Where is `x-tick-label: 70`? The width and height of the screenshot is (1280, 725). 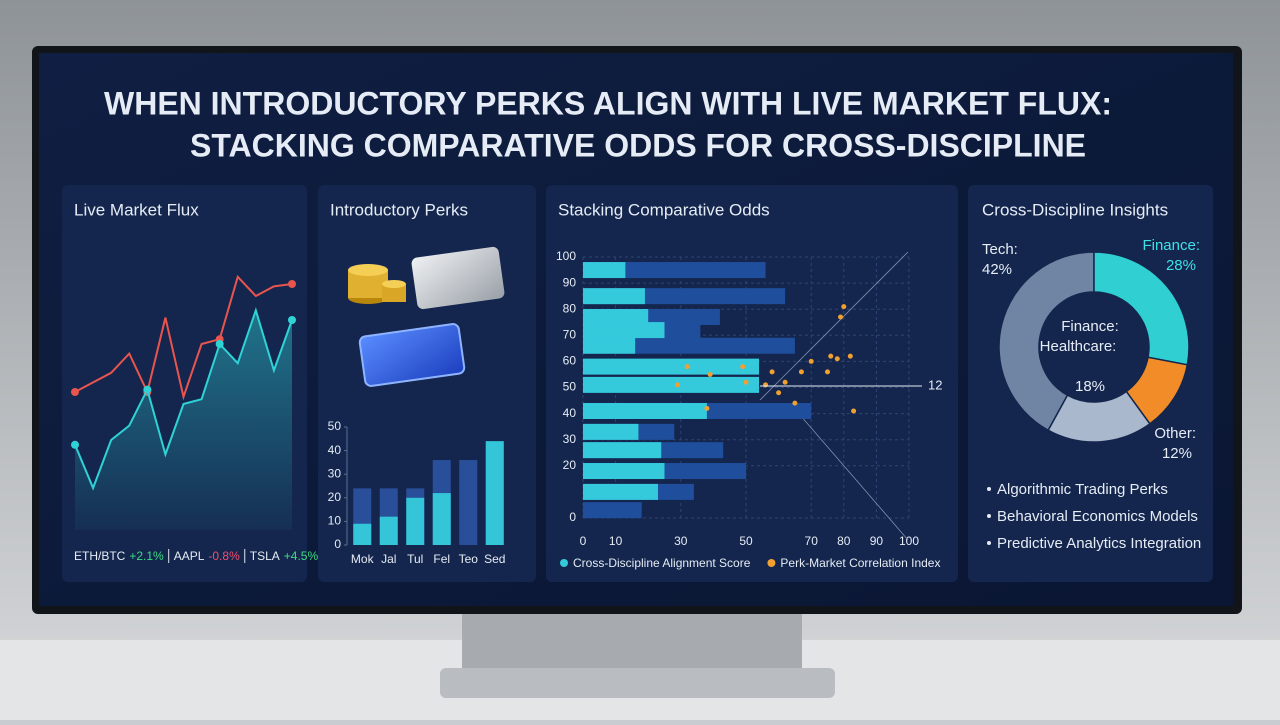 x-tick-label: 70 is located at coordinates (812, 541).